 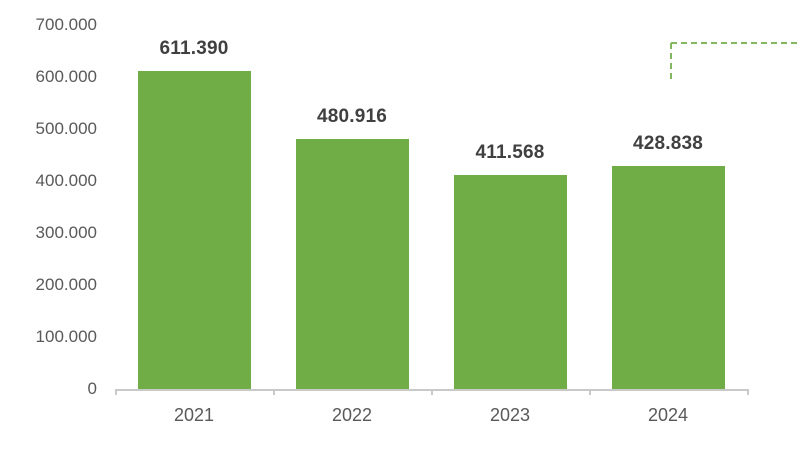 I want to click on bar-value-label: 480.916, so click(x=352, y=116).